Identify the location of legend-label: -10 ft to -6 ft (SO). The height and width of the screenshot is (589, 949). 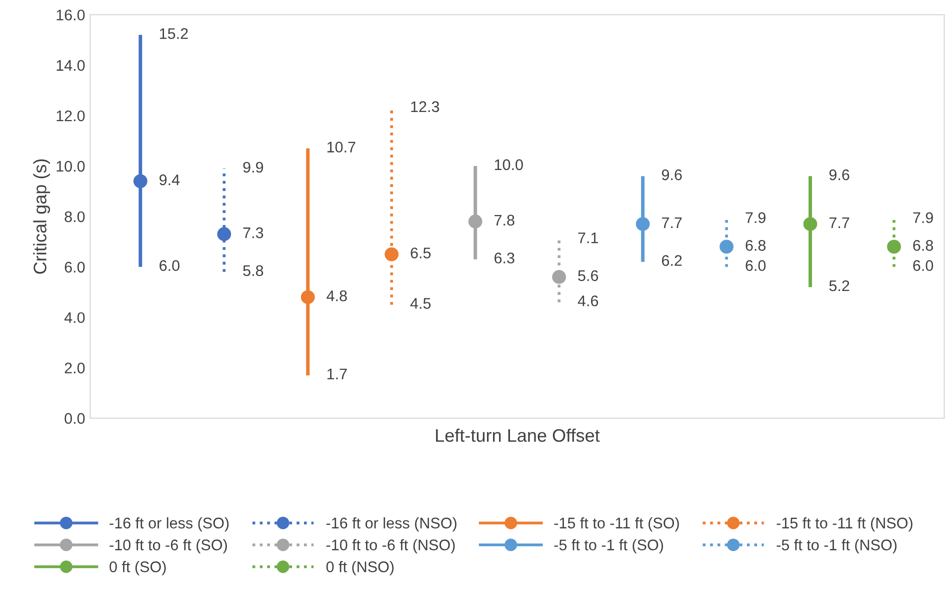
(168, 546).